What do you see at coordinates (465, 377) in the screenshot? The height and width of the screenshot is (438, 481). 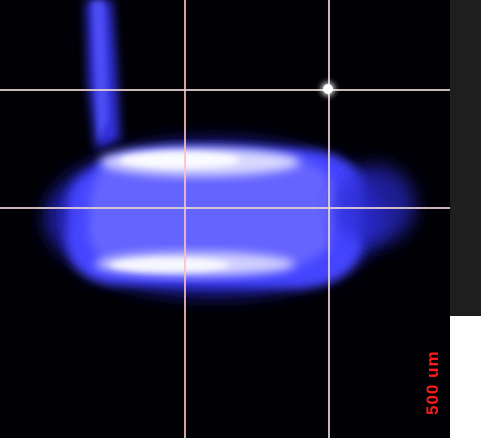 I see `scale-bar` at bounding box center [465, 377].